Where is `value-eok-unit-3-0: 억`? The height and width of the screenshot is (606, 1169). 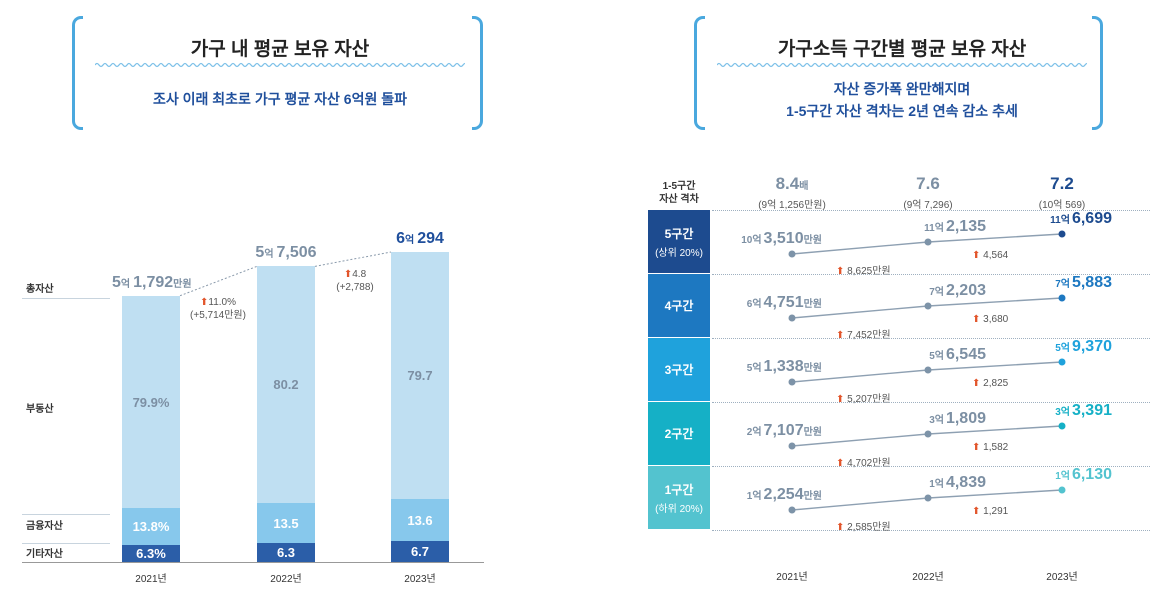 value-eok-unit-3-0: 억 is located at coordinates (757, 432).